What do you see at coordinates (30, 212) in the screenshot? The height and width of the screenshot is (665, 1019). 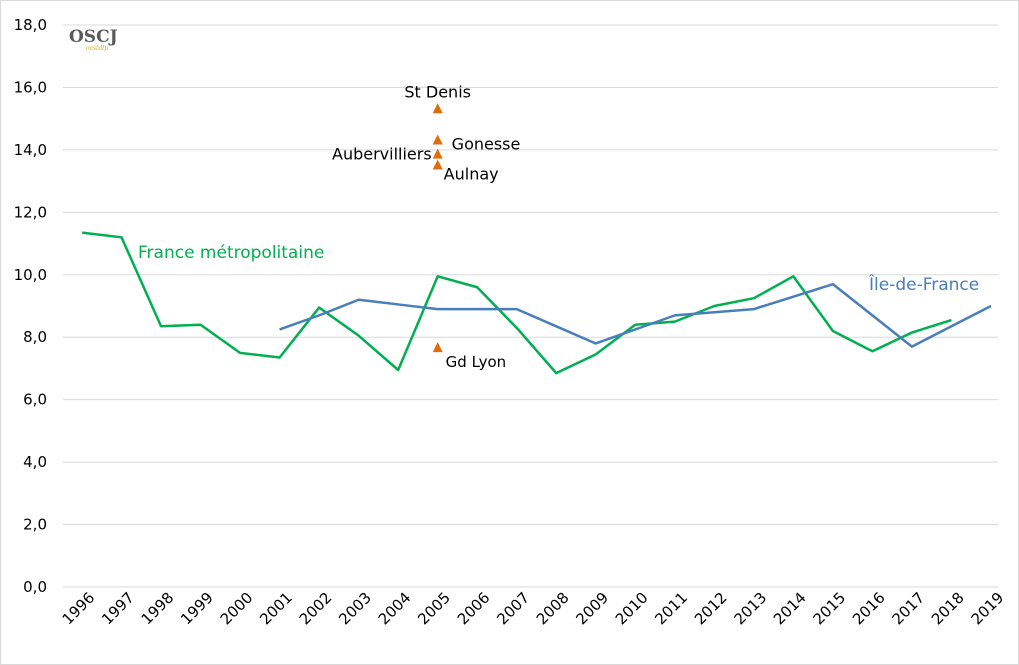 I see `y-tick-label: 12,0` at bounding box center [30, 212].